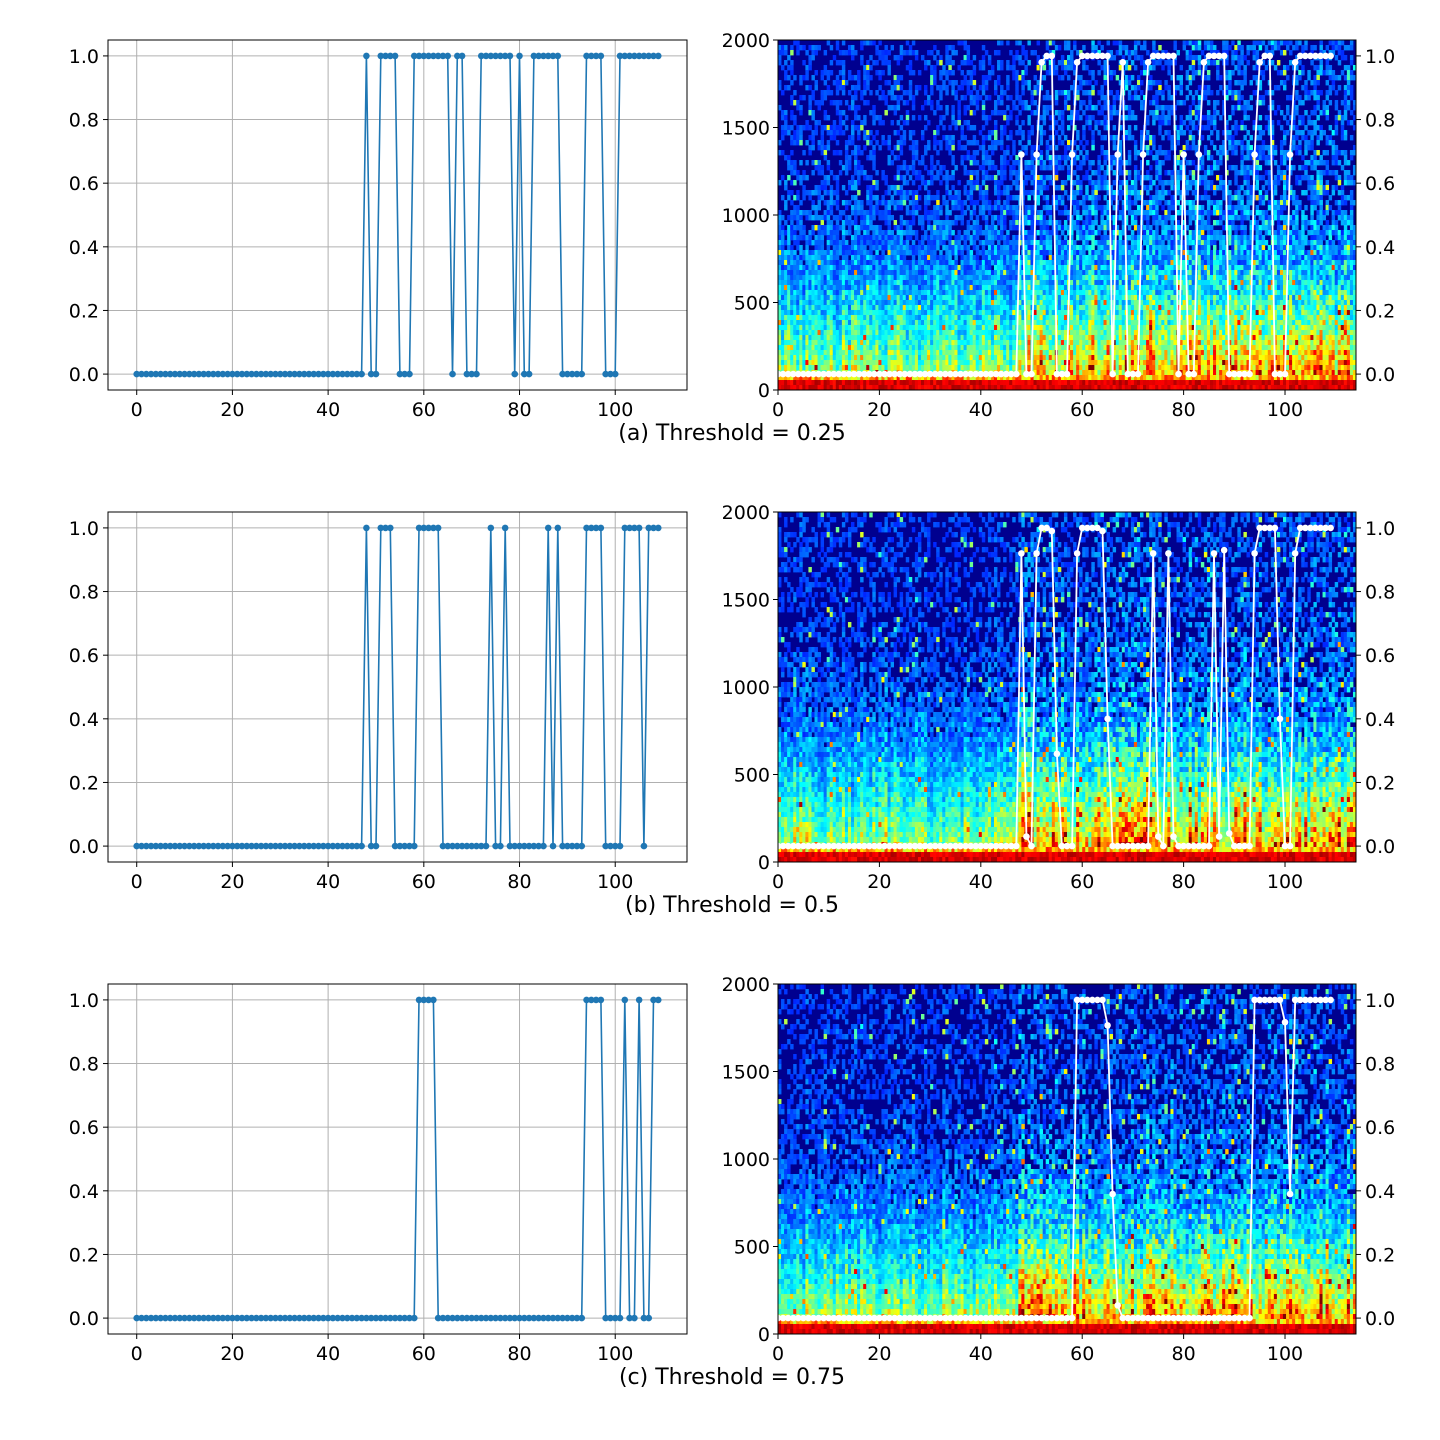  What do you see at coordinates (615, 1354) in the screenshot?
I see `x-tick-label: 100` at bounding box center [615, 1354].